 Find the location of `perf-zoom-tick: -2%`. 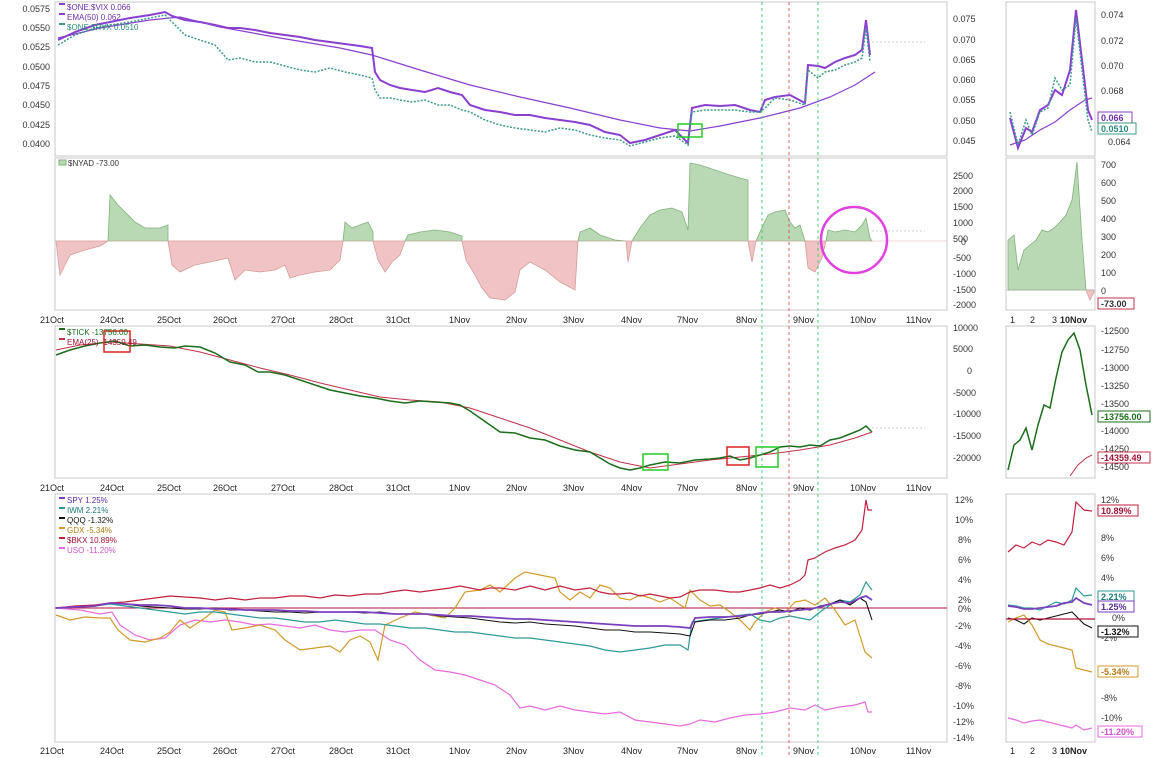

perf-zoom-tick: -2% is located at coordinates (1109, 638).